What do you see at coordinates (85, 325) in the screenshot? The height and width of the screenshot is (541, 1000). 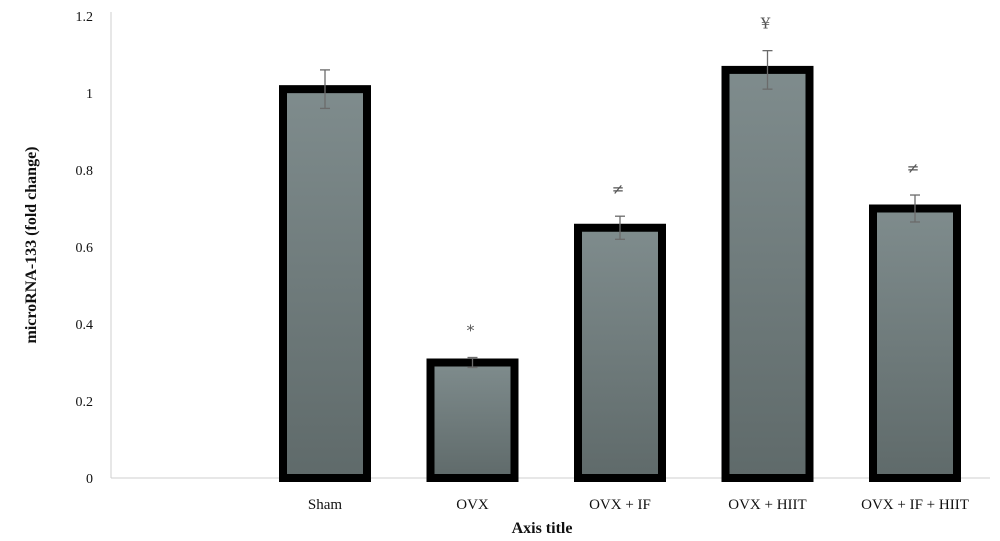 I see `y-tick-label: 0.4` at bounding box center [85, 325].